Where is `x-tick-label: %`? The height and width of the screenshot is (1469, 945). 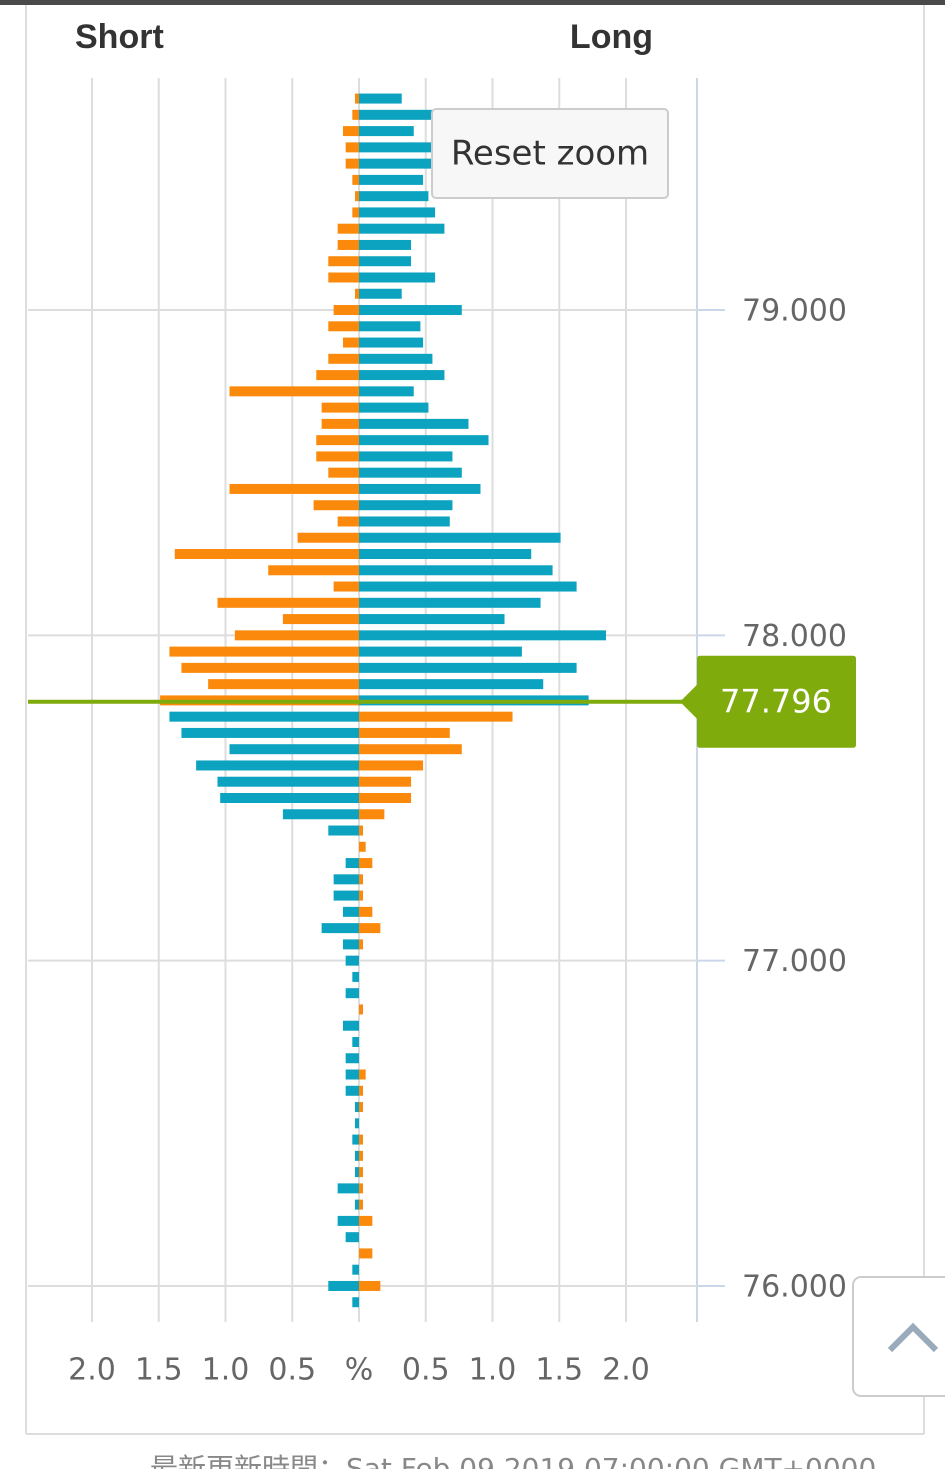
x-tick-label: % is located at coordinates (359, 1370).